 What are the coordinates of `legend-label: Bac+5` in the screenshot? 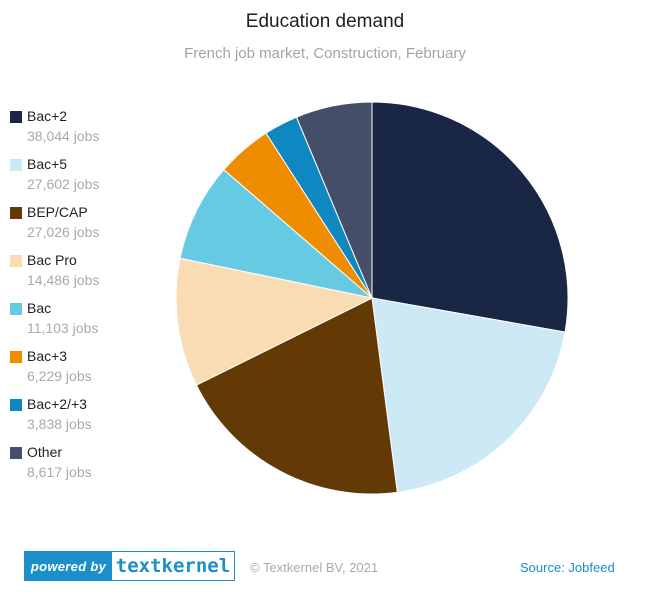 It's located at (47, 164).